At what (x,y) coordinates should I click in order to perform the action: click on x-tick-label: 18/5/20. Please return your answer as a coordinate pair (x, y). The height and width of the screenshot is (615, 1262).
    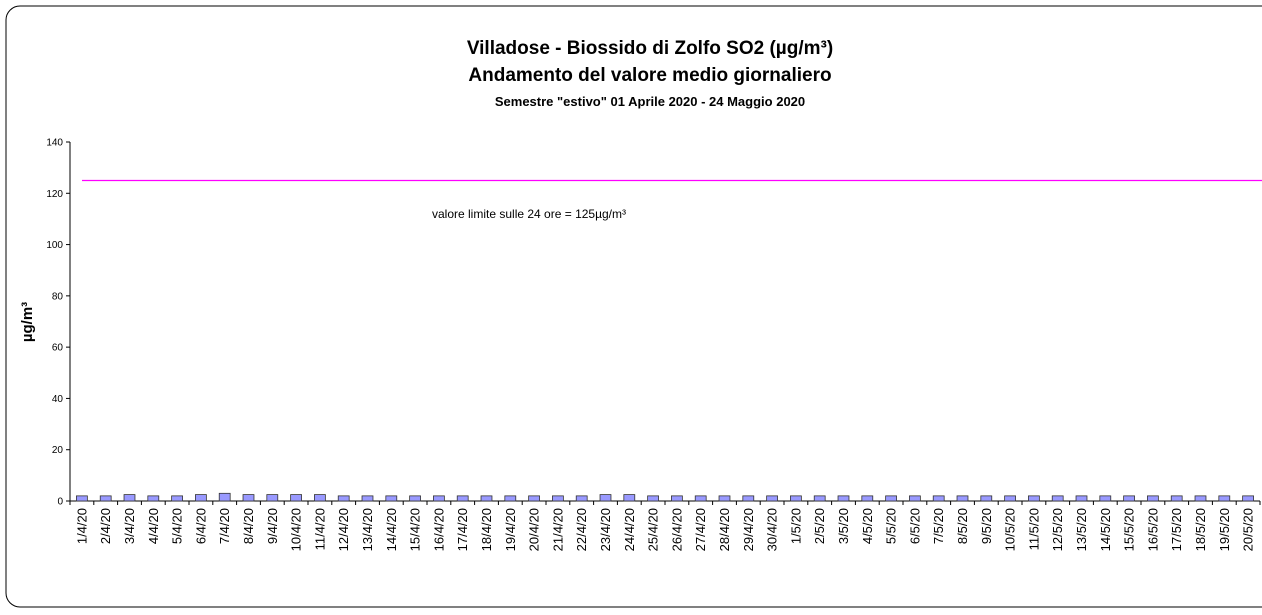
    Looking at the image, I should click on (1200, 529).